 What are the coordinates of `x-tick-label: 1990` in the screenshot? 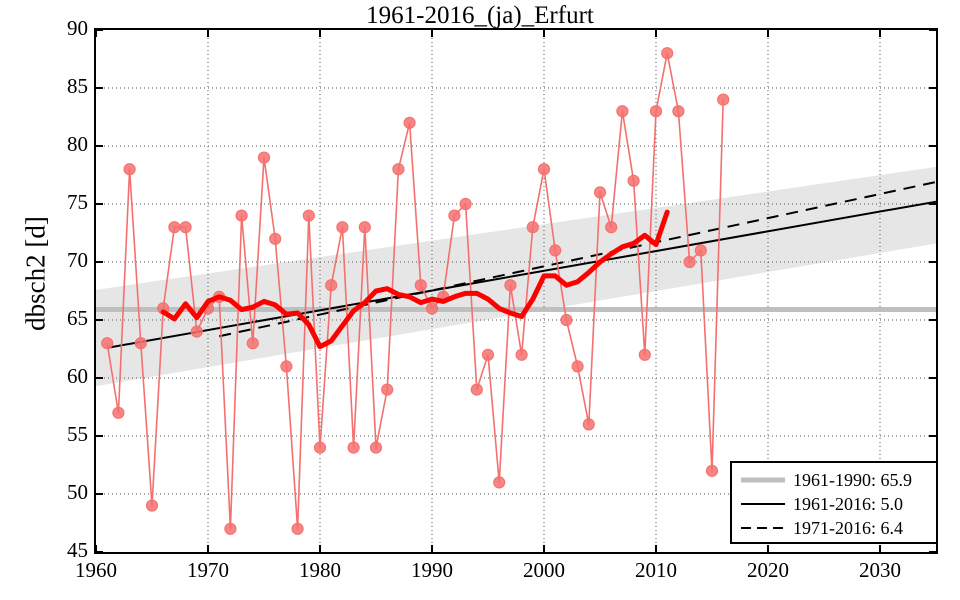 It's located at (432, 570).